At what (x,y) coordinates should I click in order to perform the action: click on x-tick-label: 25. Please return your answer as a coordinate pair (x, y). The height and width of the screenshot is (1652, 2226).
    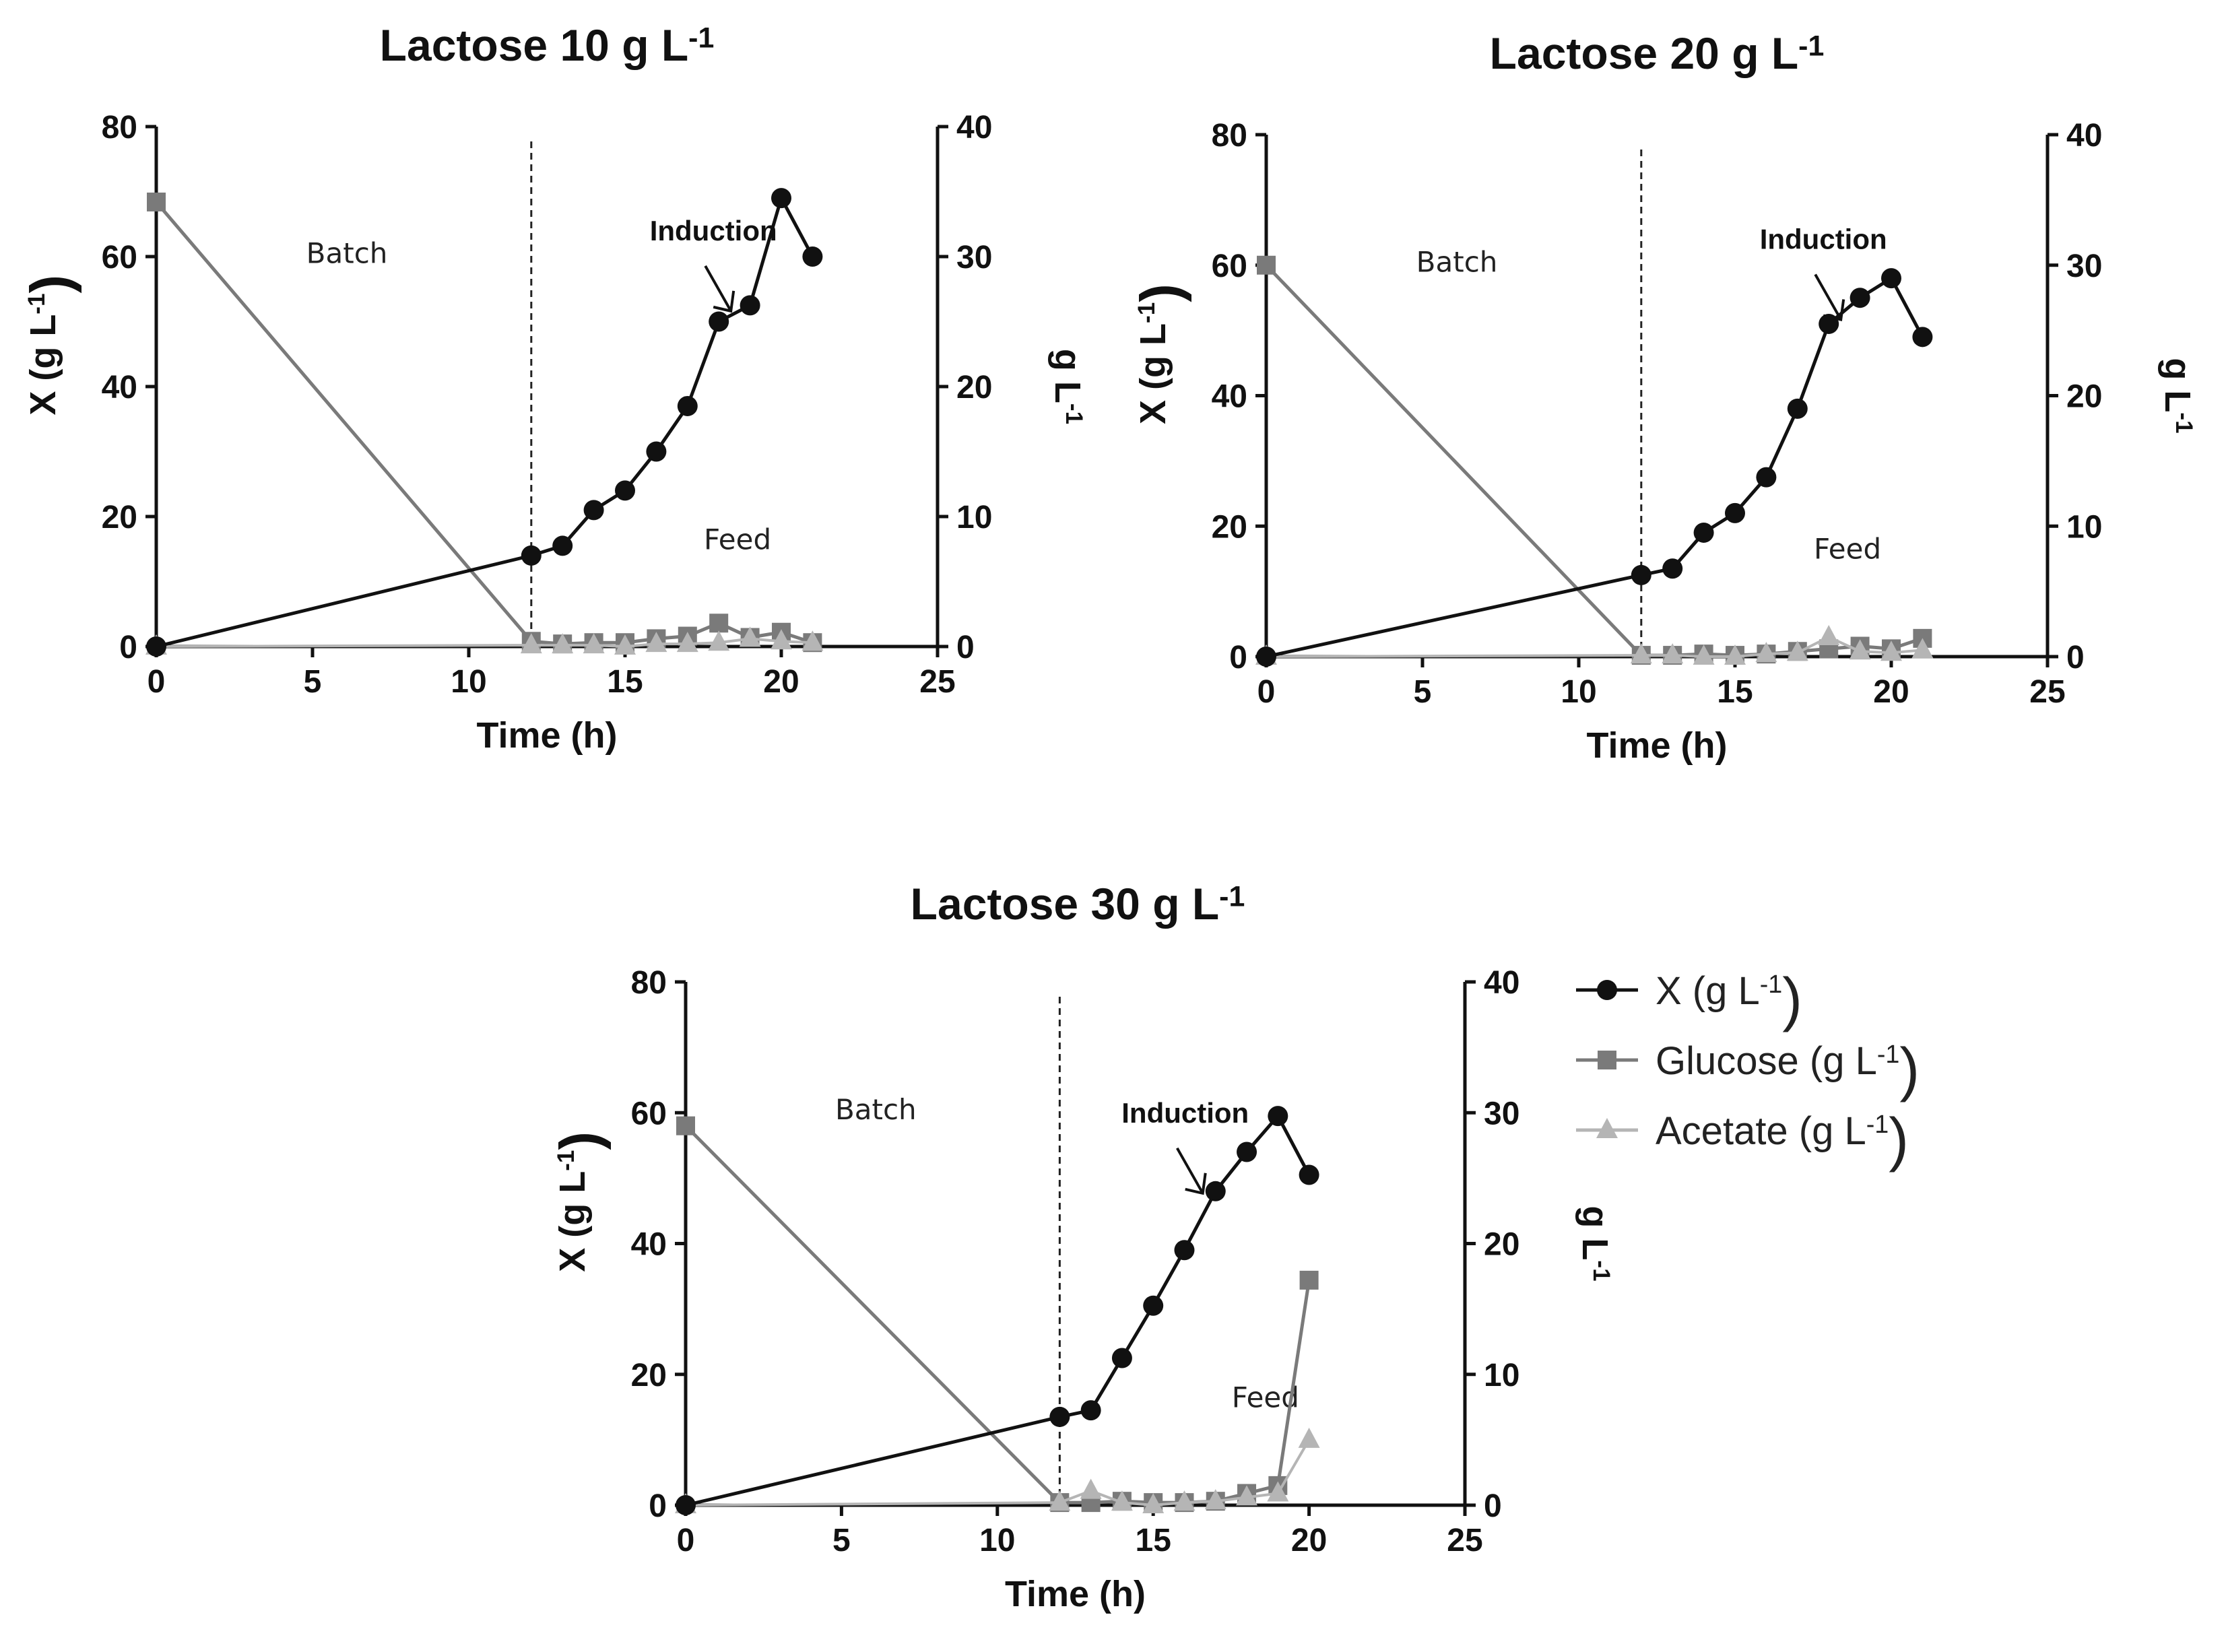
    Looking at the image, I should click on (1465, 1540).